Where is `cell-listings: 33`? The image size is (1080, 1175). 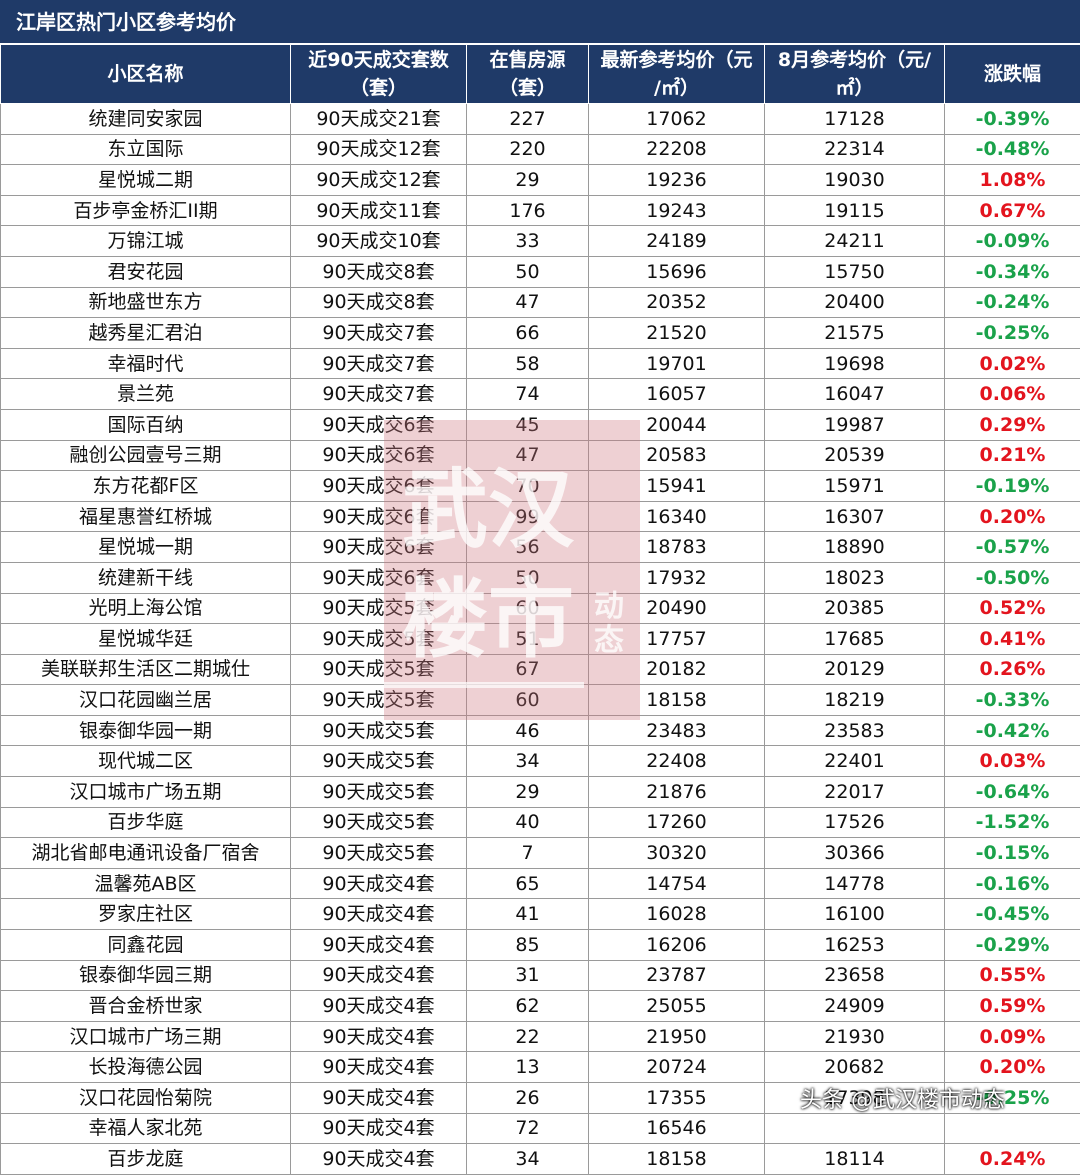 cell-listings: 33 is located at coordinates (528, 241).